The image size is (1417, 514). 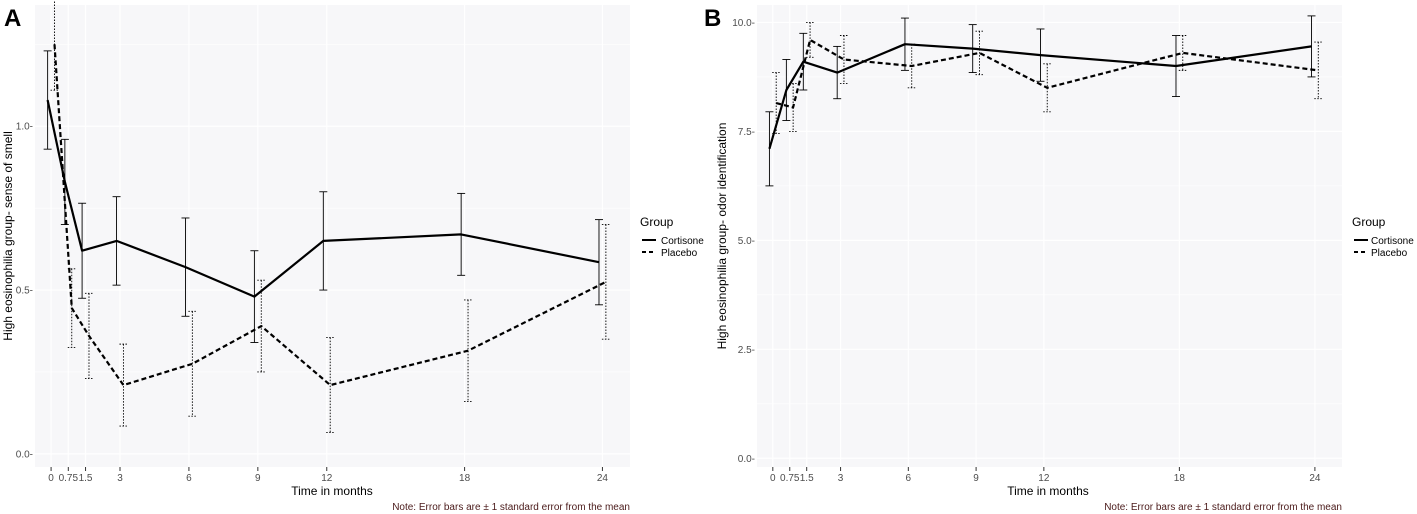 I want to click on panel-a-x-tick-label: 12, so click(x=327, y=478).